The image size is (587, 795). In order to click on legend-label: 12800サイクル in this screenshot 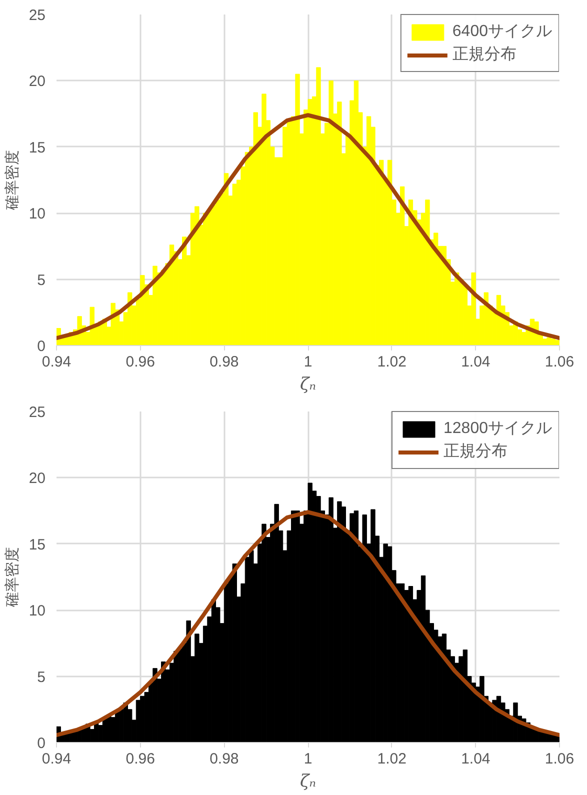, I will do `click(498, 429)`.